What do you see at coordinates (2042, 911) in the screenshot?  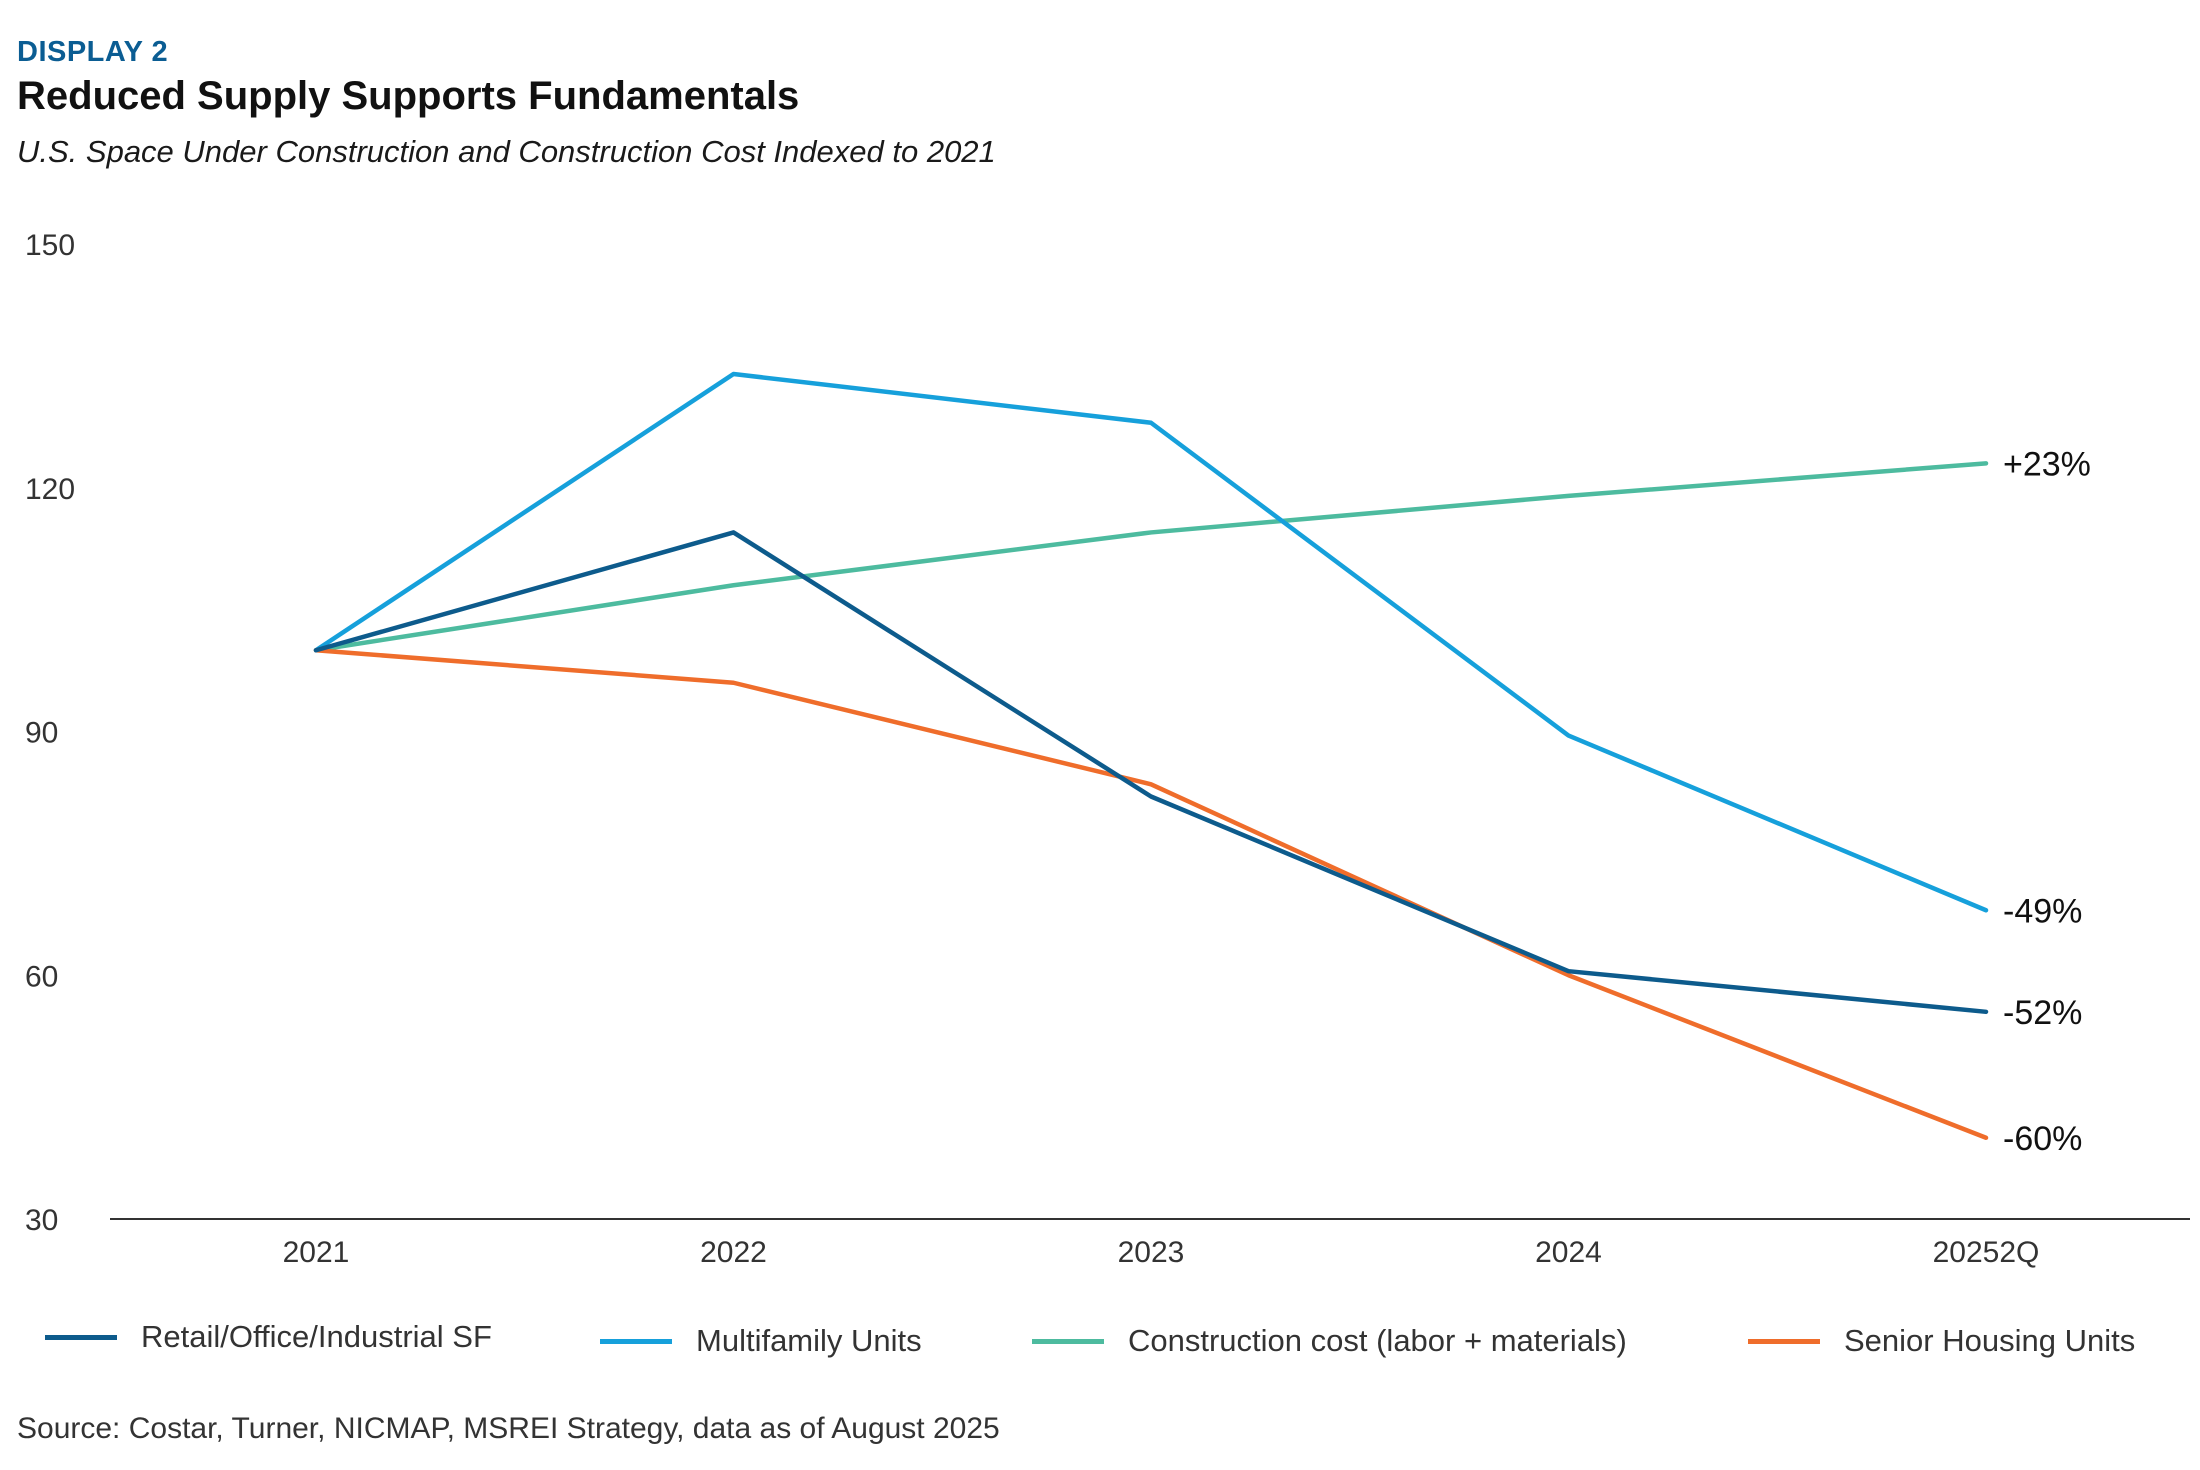 I see `series-end-label: -49%` at bounding box center [2042, 911].